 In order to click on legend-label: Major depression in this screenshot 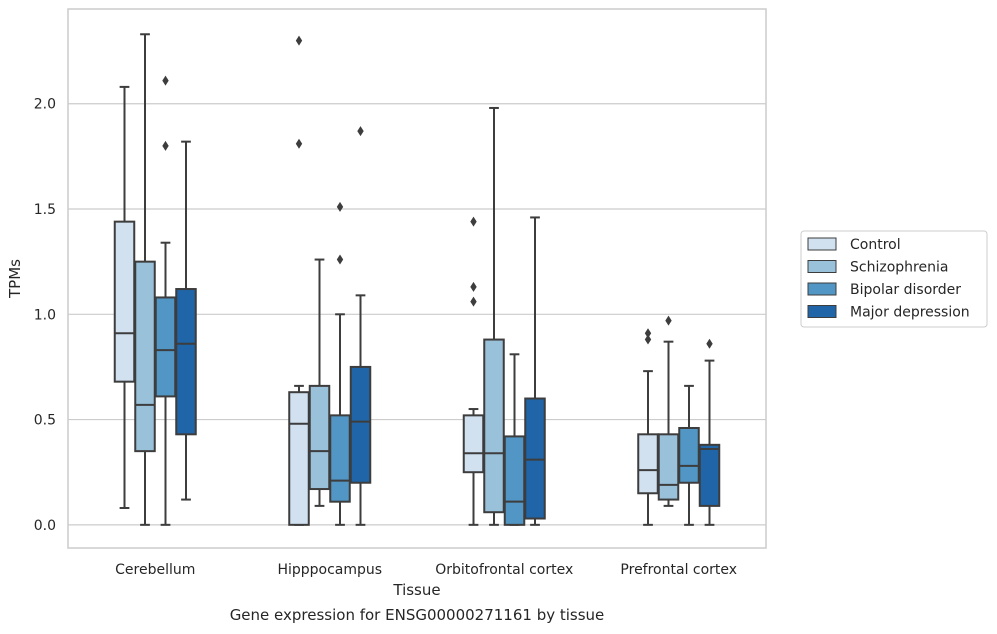, I will do `click(910, 313)`.